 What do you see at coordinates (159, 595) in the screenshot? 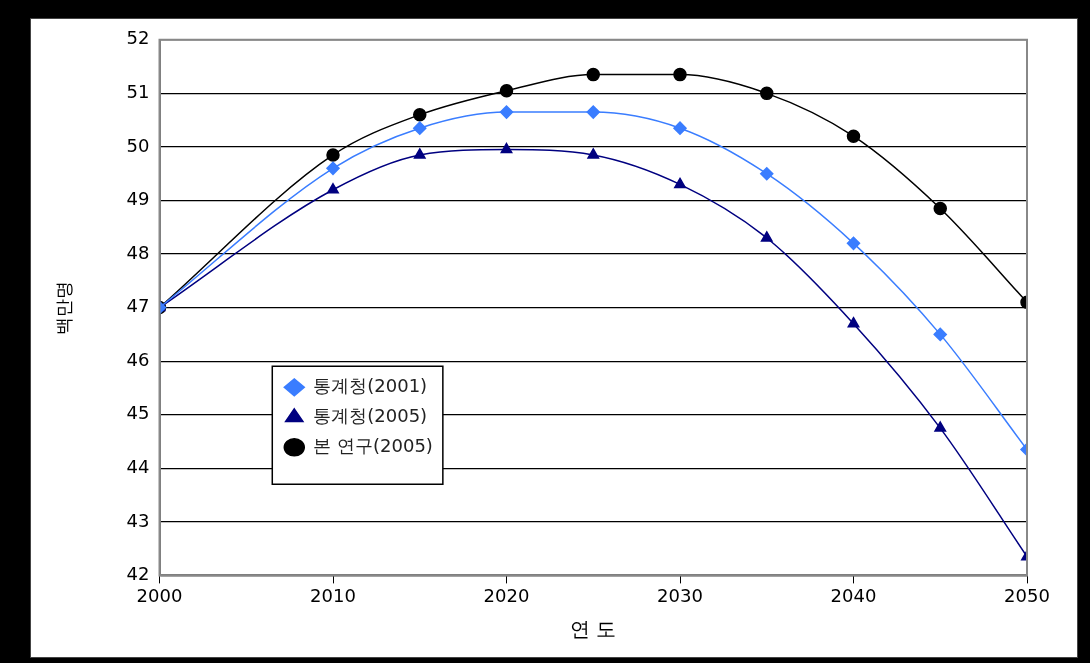
I see `x-tick-label: 2000` at bounding box center [159, 595].